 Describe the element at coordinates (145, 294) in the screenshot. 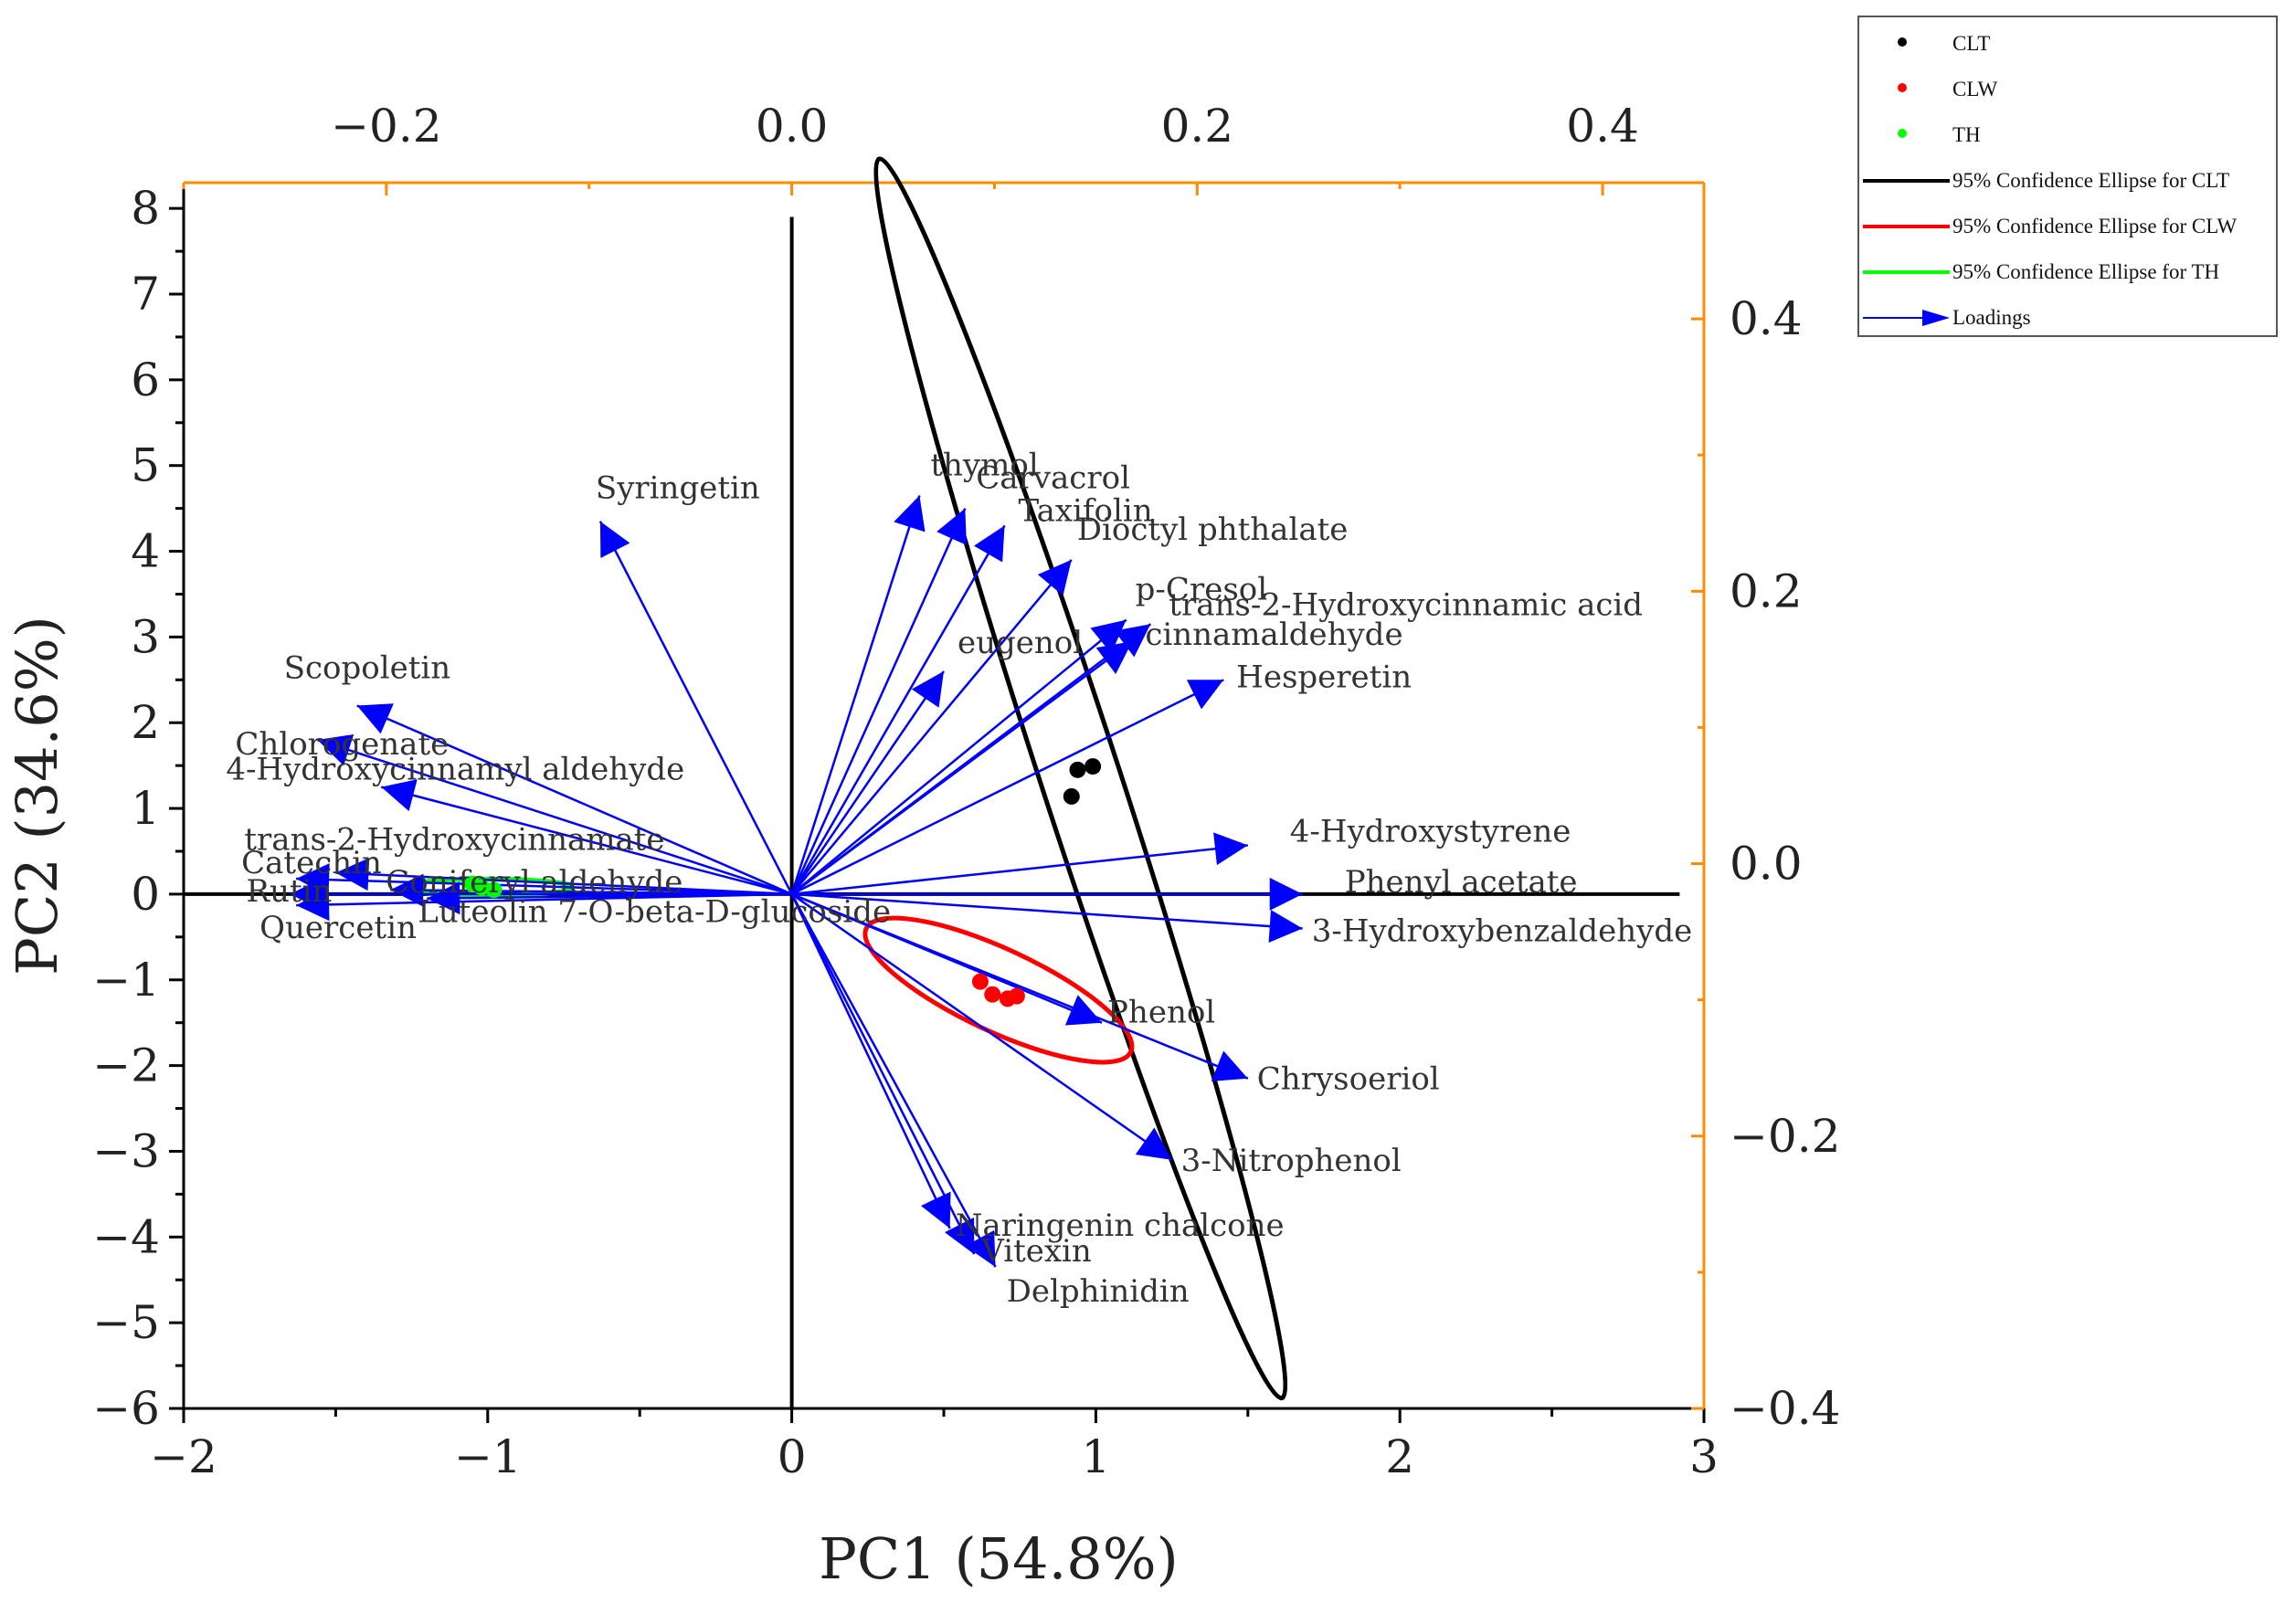

I see `y-tick-label: 7` at that location.